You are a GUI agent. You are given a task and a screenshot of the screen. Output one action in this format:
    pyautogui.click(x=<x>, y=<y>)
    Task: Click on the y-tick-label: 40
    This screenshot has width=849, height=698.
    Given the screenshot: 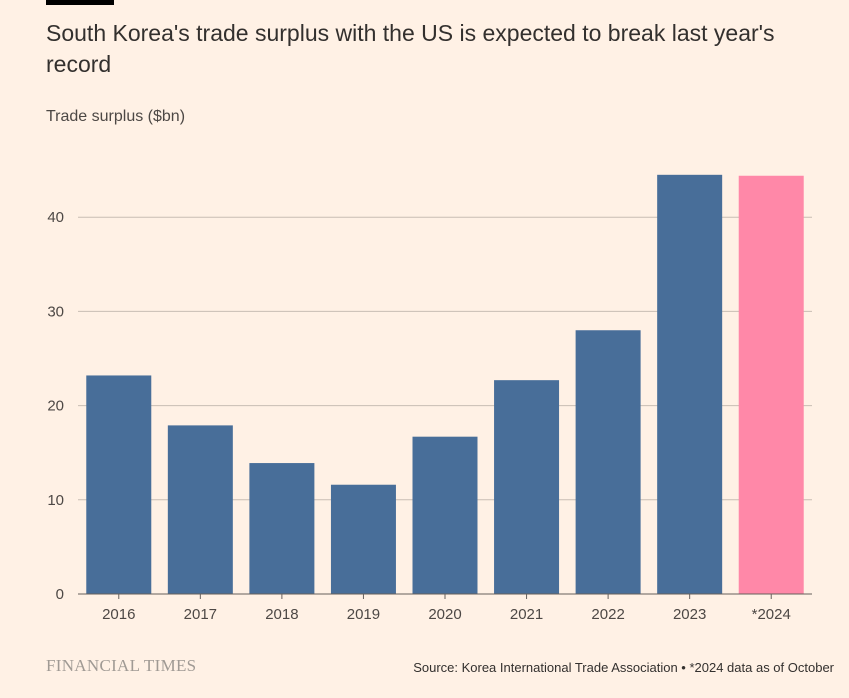 What is the action you would take?
    pyautogui.click(x=55, y=217)
    